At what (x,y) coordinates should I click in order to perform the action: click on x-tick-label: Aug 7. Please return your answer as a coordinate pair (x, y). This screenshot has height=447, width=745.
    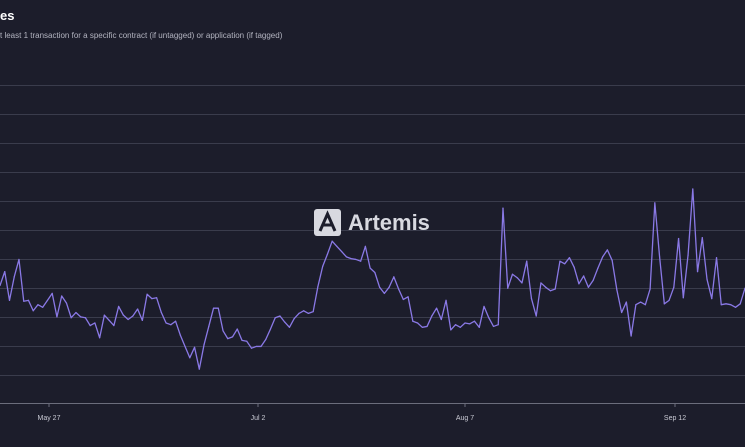
    Looking at the image, I should click on (465, 418).